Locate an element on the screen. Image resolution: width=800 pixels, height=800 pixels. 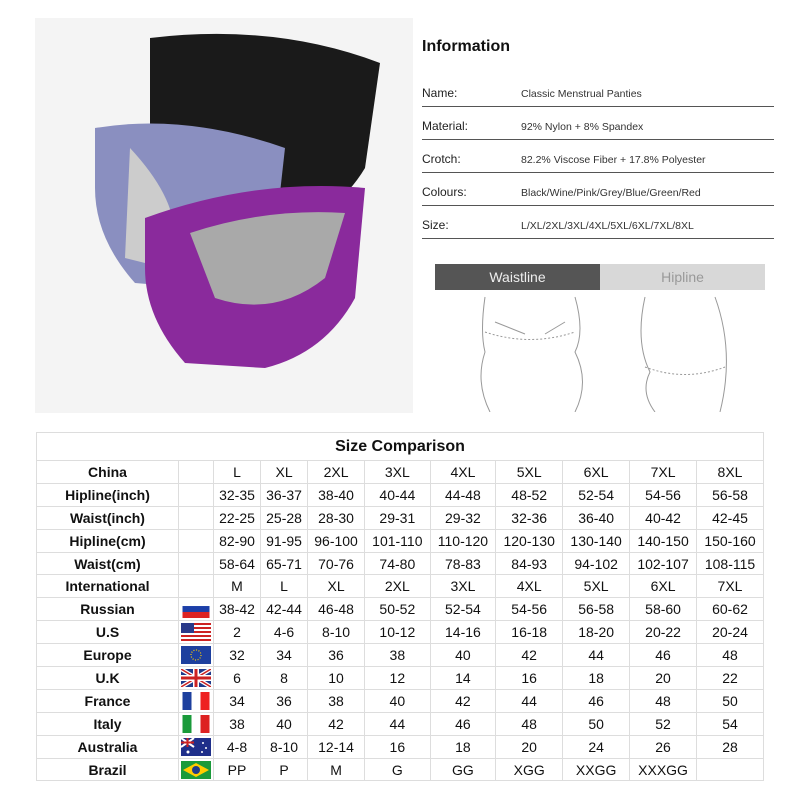
size-cell: 78-83 is located at coordinates (463, 563).